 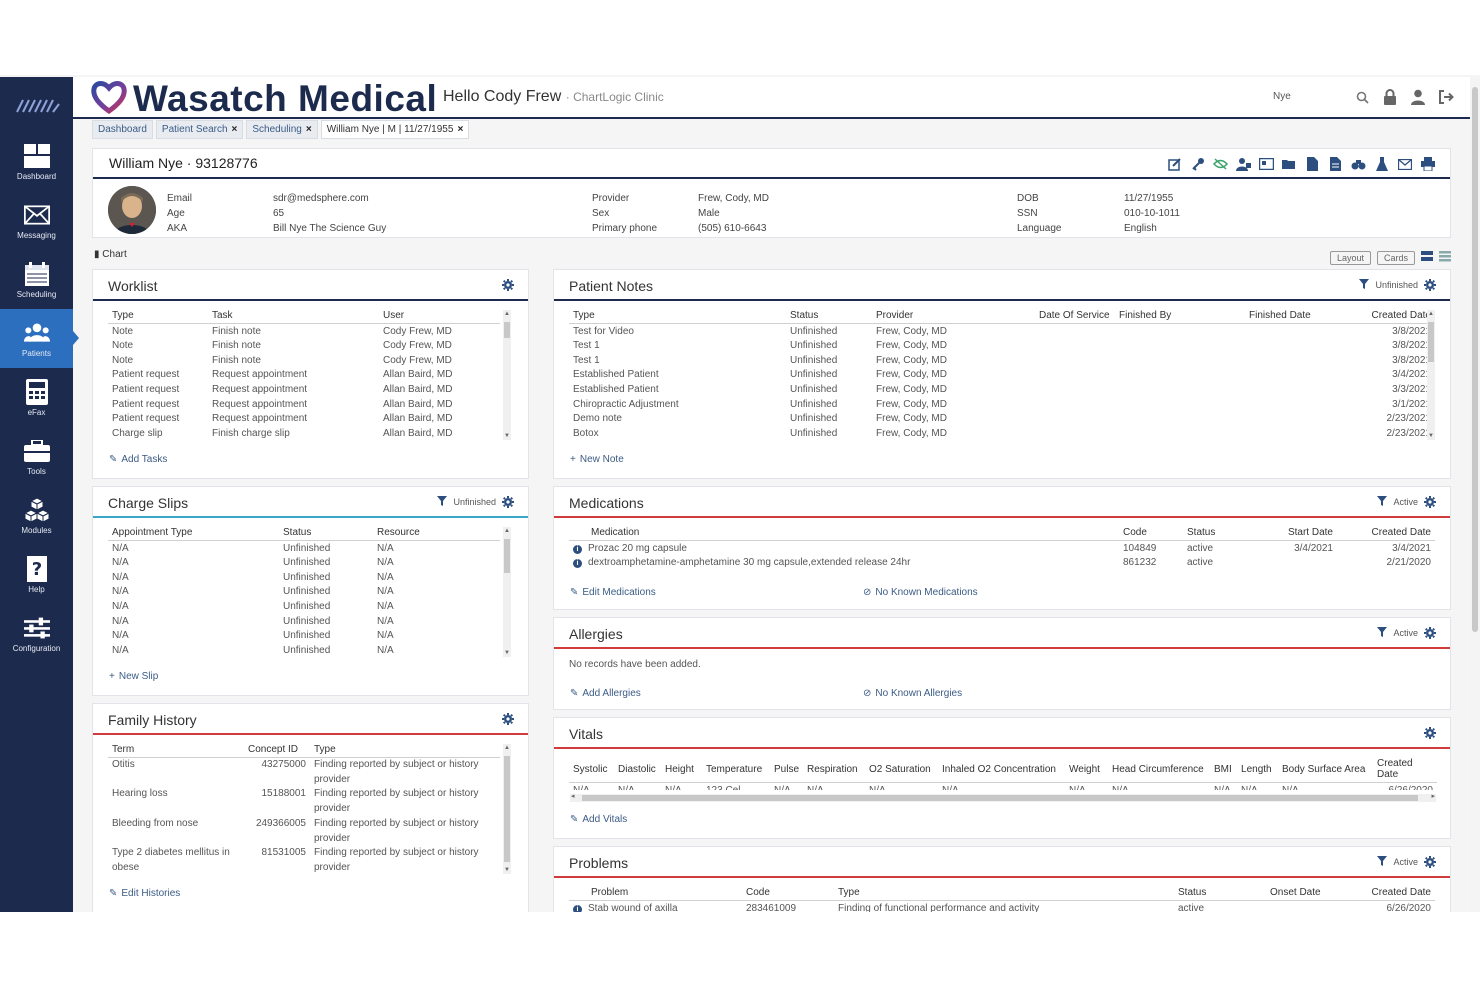 I want to click on tab-patient-search: Patient Search ×, so click(x=199, y=129).